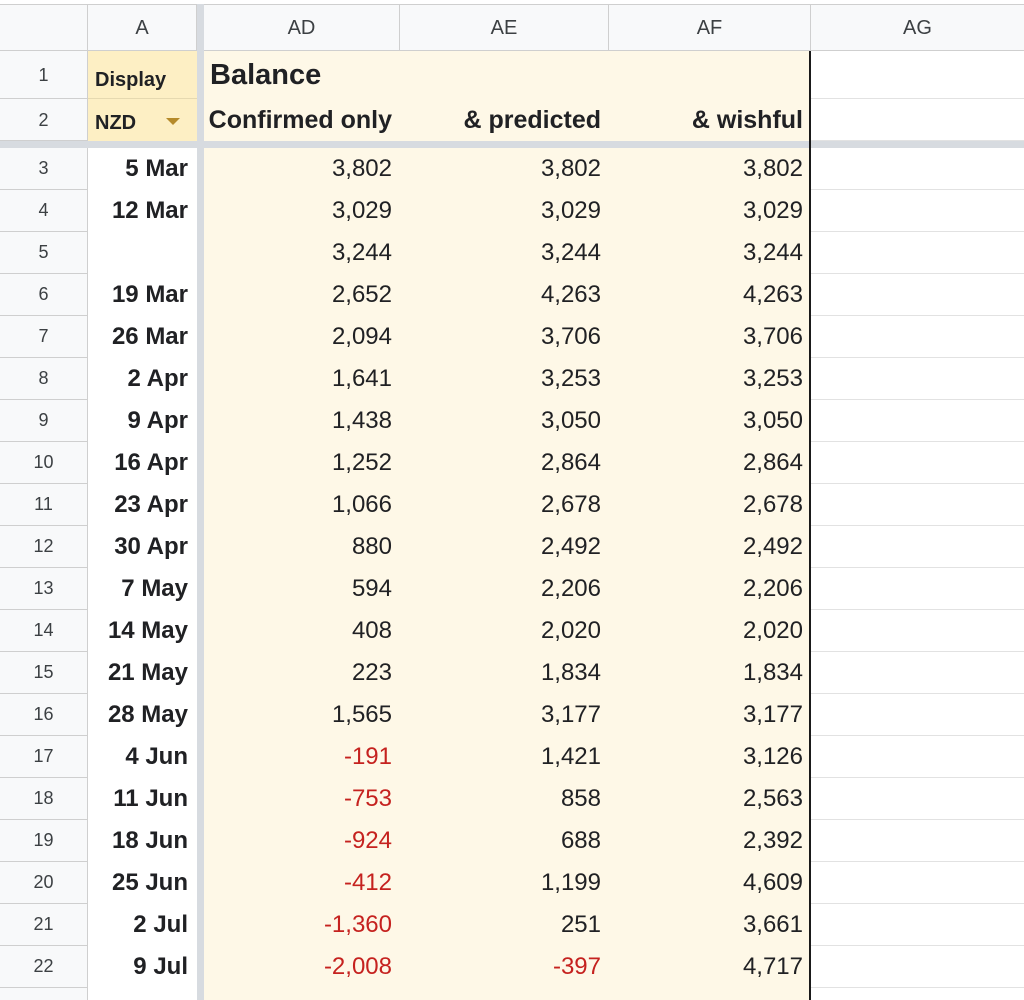  Describe the element at coordinates (709, 379) in the screenshot. I see `balance-wishful-cell: 3,253` at that location.